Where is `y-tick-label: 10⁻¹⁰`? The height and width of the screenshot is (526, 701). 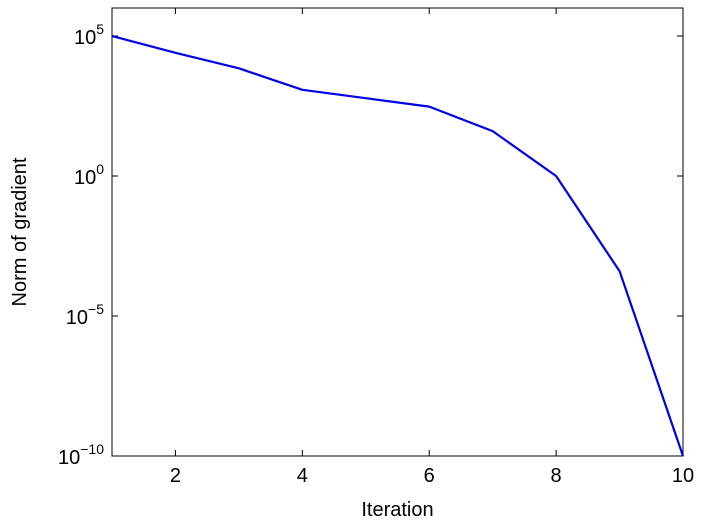 y-tick-label: 10⁻¹⁰ is located at coordinates (81, 455).